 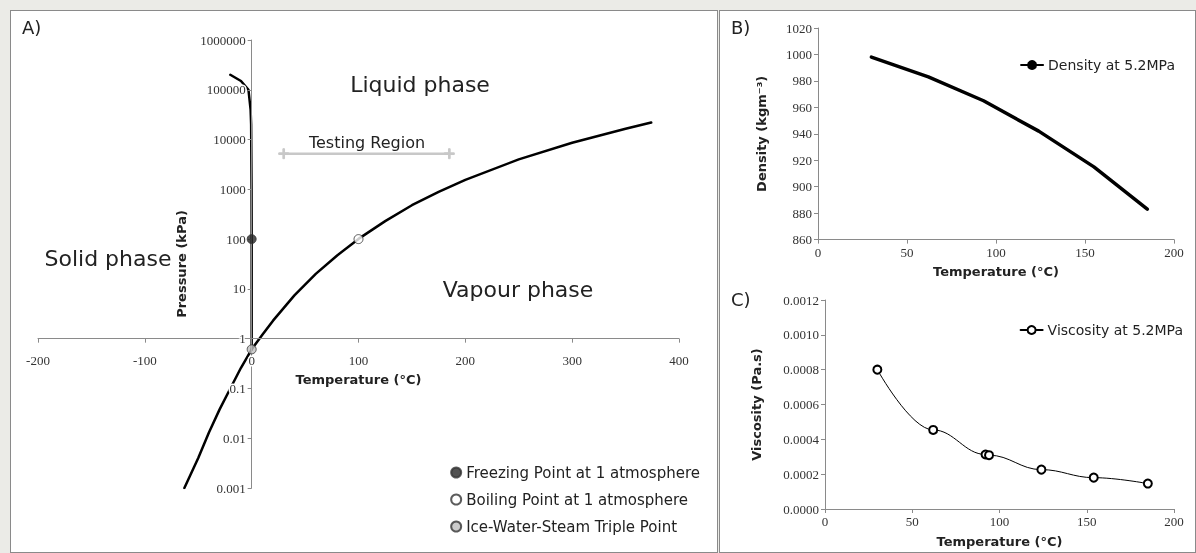 I want to click on chart-title: A), so click(x=32, y=27).